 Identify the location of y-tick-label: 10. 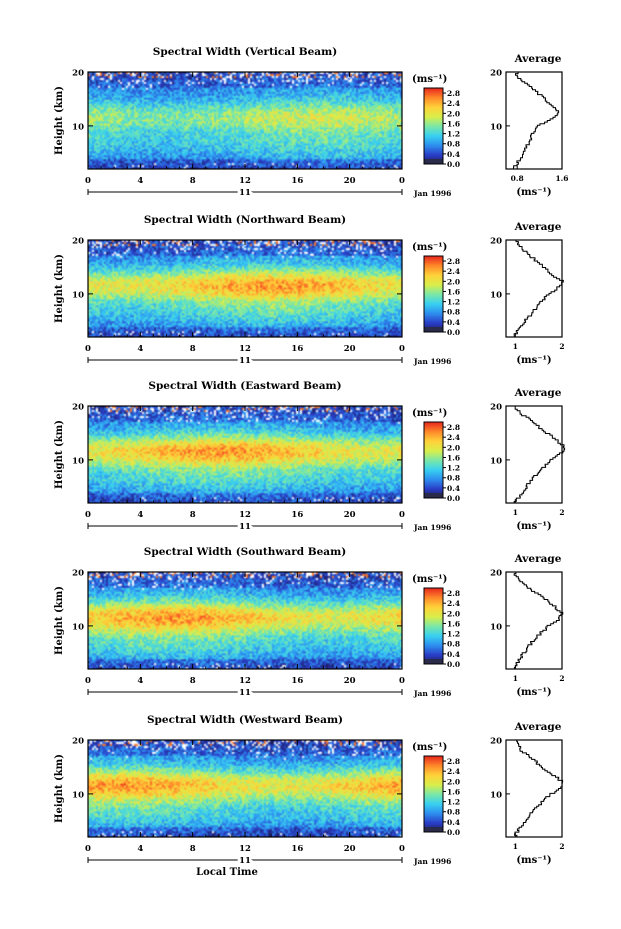
(78, 295).